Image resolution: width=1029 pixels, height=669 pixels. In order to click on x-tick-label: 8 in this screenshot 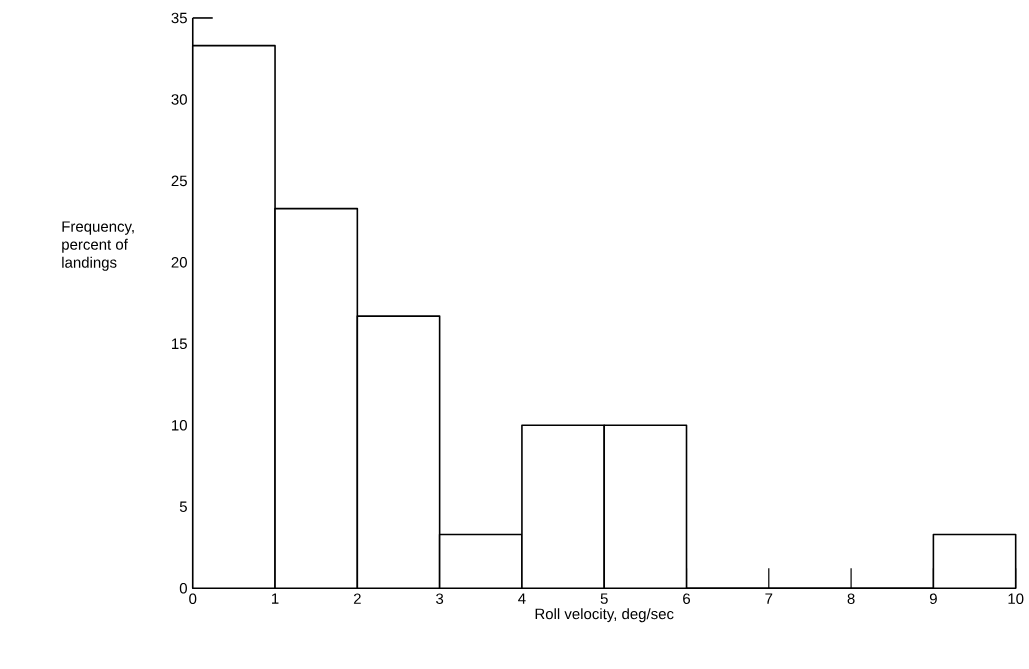, I will do `click(851, 598)`.